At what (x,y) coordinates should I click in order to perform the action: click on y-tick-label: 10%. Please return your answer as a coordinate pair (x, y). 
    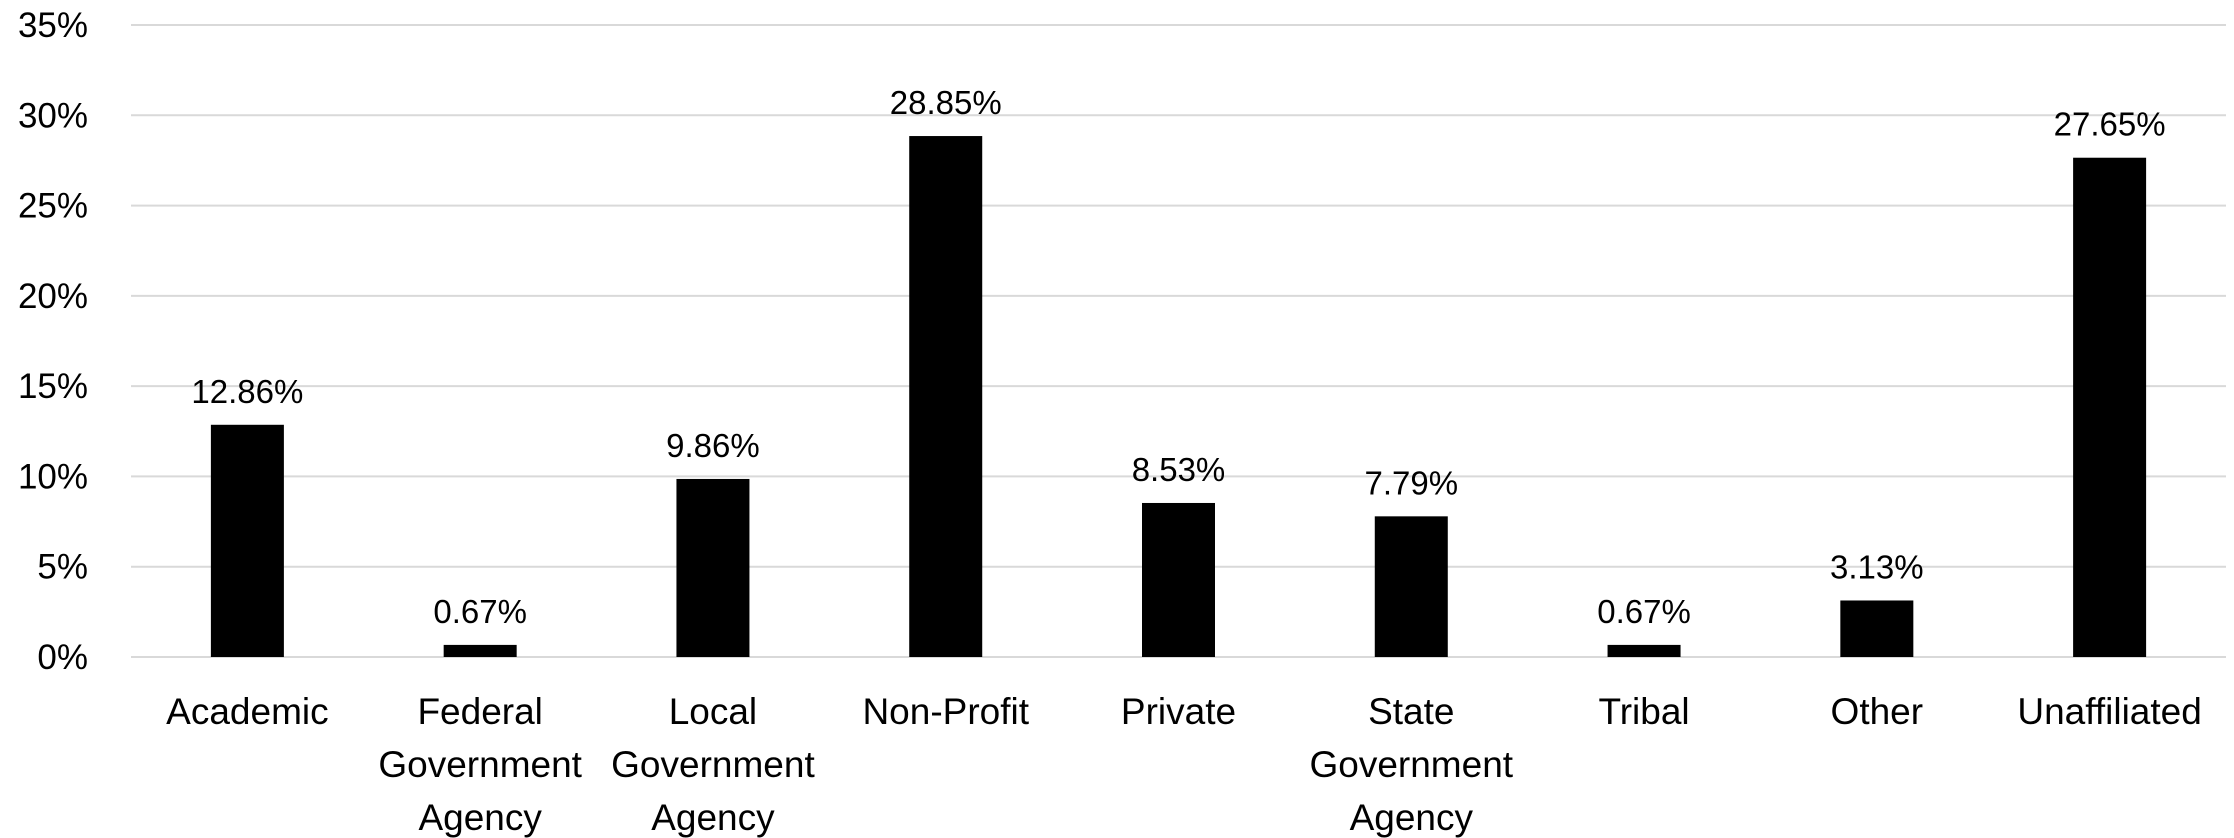
    Looking at the image, I should click on (53, 476).